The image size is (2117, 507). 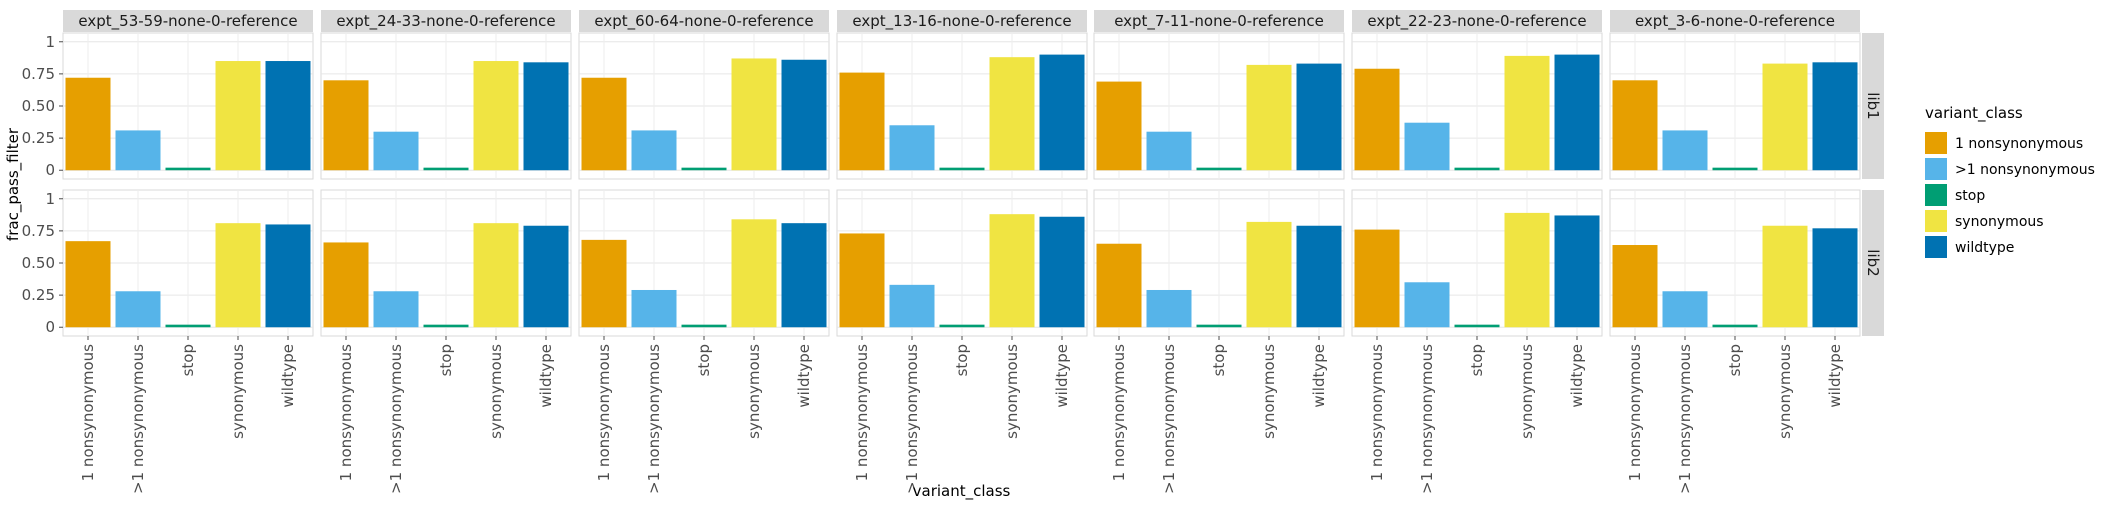 I want to click on facet-column-label: expt_13-16-none-0-reference, so click(x=961, y=21).